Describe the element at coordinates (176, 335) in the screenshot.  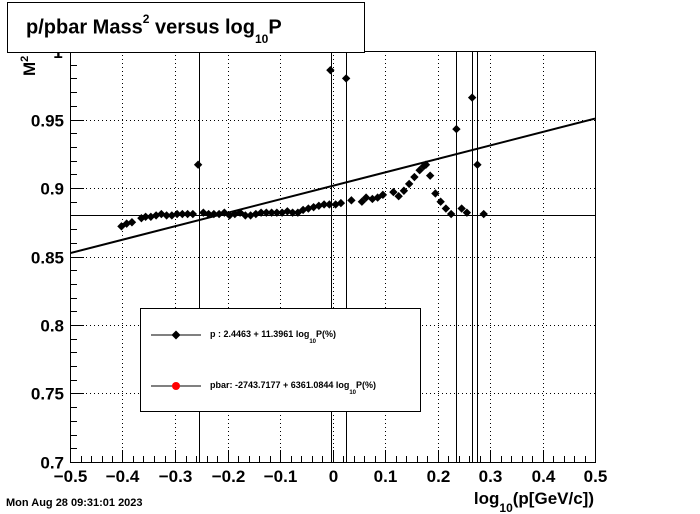
I see `legend-marker-p` at that location.